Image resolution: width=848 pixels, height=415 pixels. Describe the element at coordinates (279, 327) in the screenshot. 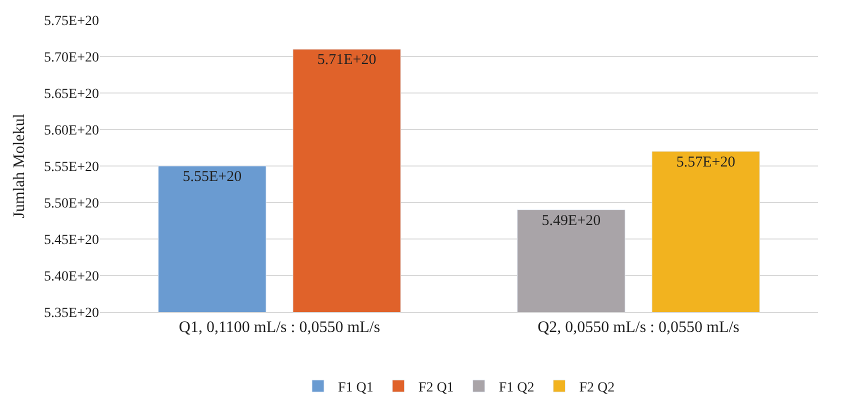

I see `x-tick-label: Q1, 0,1100 mL/s : 0,0550 mL/s` at that location.